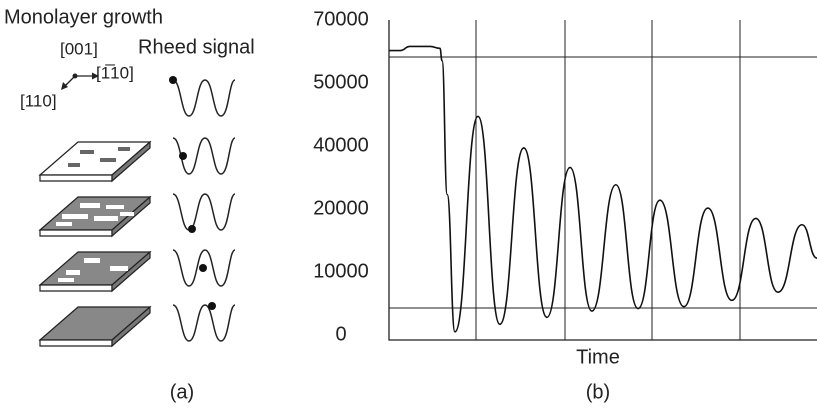 The height and width of the screenshot is (413, 817). Describe the element at coordinates (341, 19) in the screenshot. I see `y-tick-label: 70000` at that location.